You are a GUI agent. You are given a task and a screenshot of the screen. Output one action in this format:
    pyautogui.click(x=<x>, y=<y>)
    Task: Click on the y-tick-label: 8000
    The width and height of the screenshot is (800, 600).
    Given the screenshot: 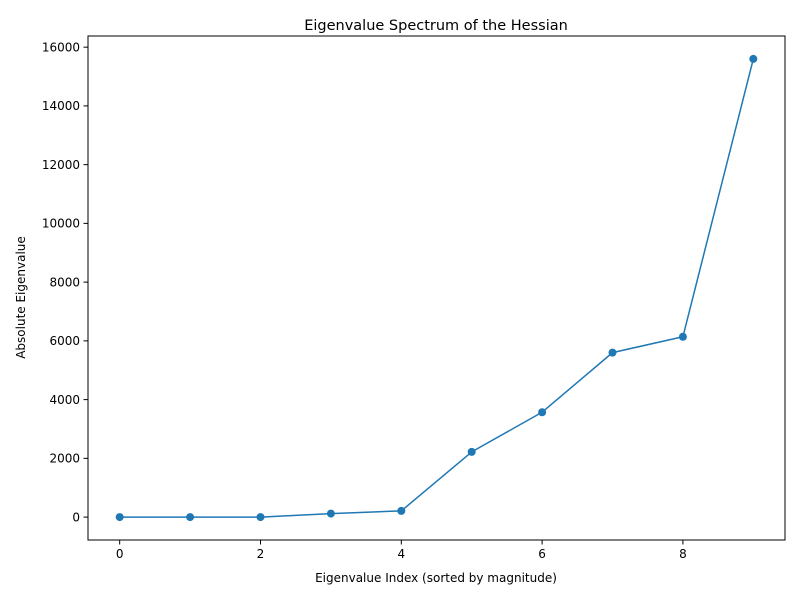 What is the action you would take?
    pyautogui.click(x=64, y=282)
    